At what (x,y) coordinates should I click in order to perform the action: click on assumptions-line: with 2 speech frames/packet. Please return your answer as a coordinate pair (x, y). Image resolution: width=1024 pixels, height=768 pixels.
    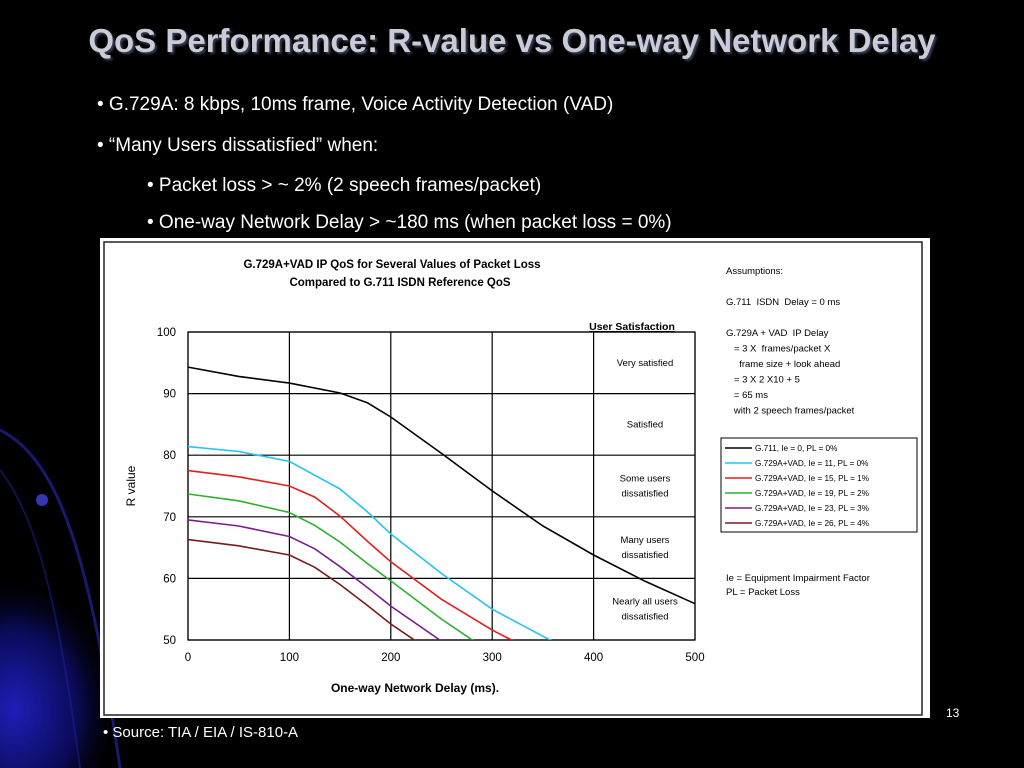
    Looking at the image, I should click on (790, 411).